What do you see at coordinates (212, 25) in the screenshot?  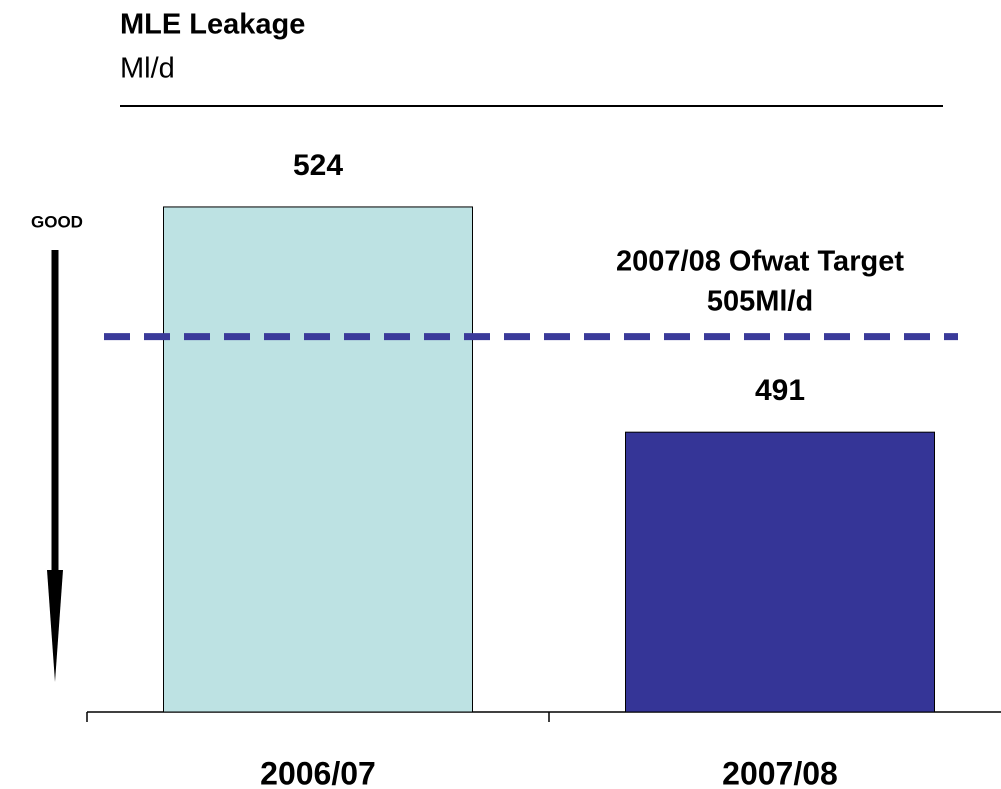 I see `chart-title: MLE Leakage` at bounding box center [212, 25].